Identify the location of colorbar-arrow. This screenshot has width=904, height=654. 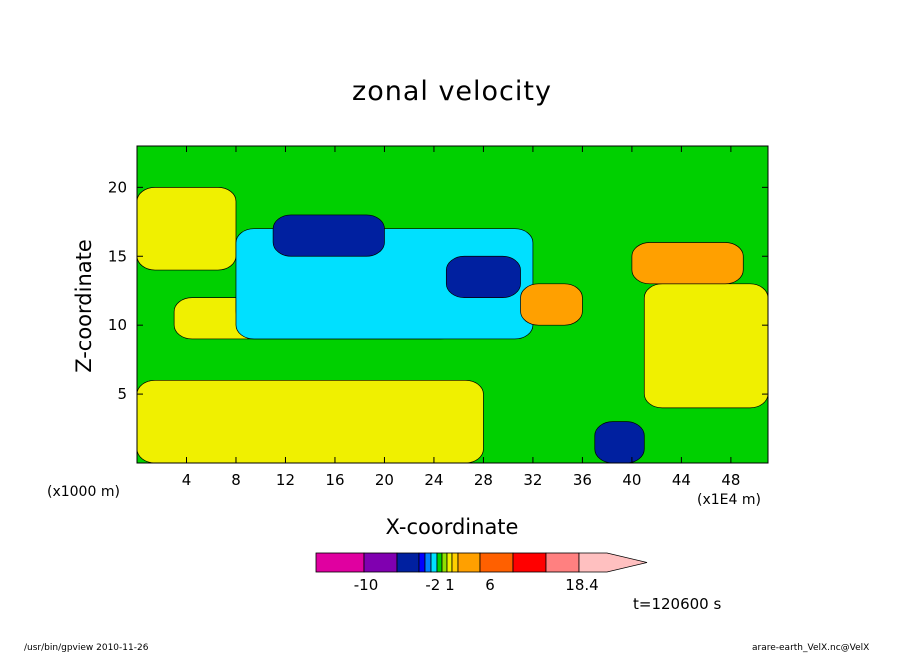
(613, 562).